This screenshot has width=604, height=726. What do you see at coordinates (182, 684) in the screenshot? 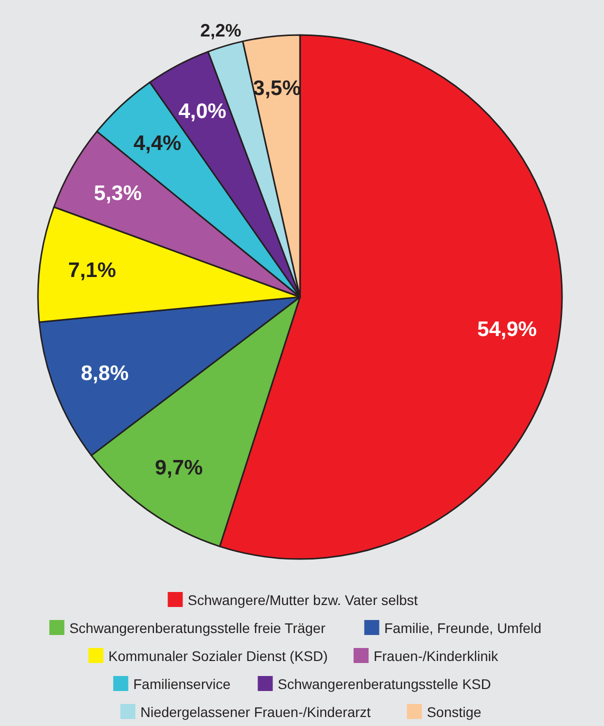
I see `legend-label: Familienservice` at bounding box center [182, 684].